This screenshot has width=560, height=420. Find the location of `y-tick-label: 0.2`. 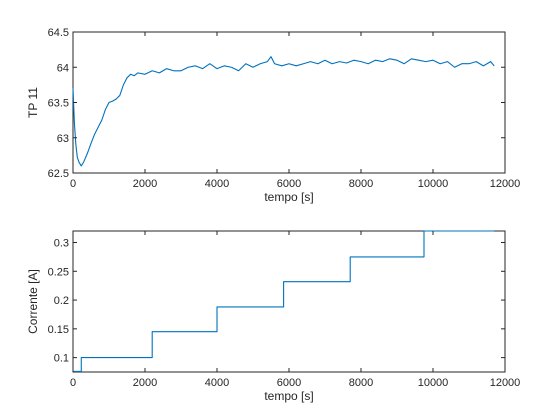

y-tick-label: 0.2 is located at coordinates (61, 301).